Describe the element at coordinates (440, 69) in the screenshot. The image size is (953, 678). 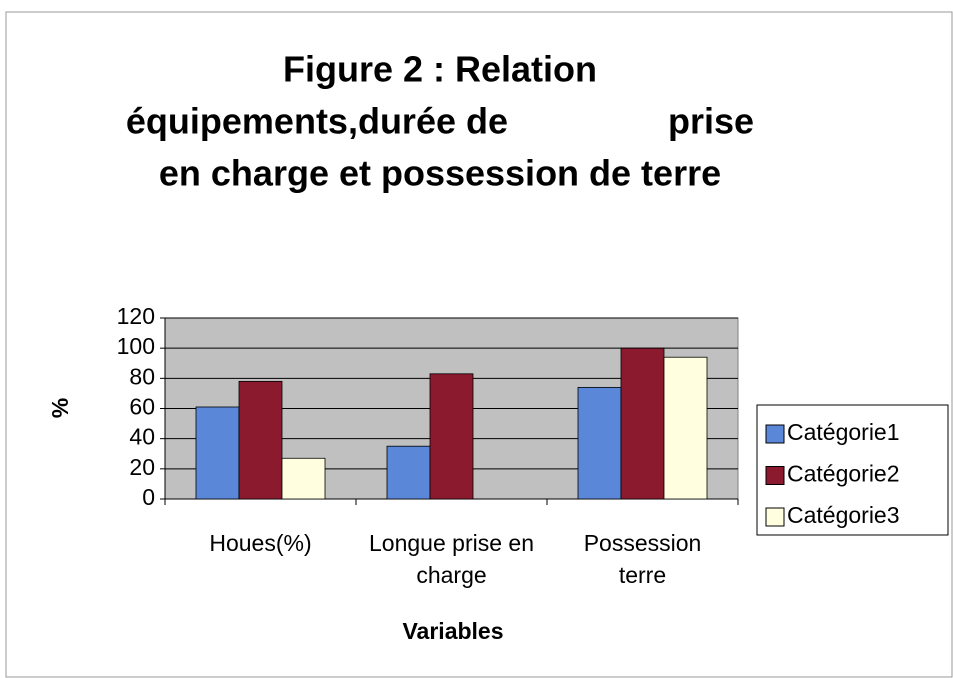
I see `chart-title: Figure 2 : Relation` at that location.